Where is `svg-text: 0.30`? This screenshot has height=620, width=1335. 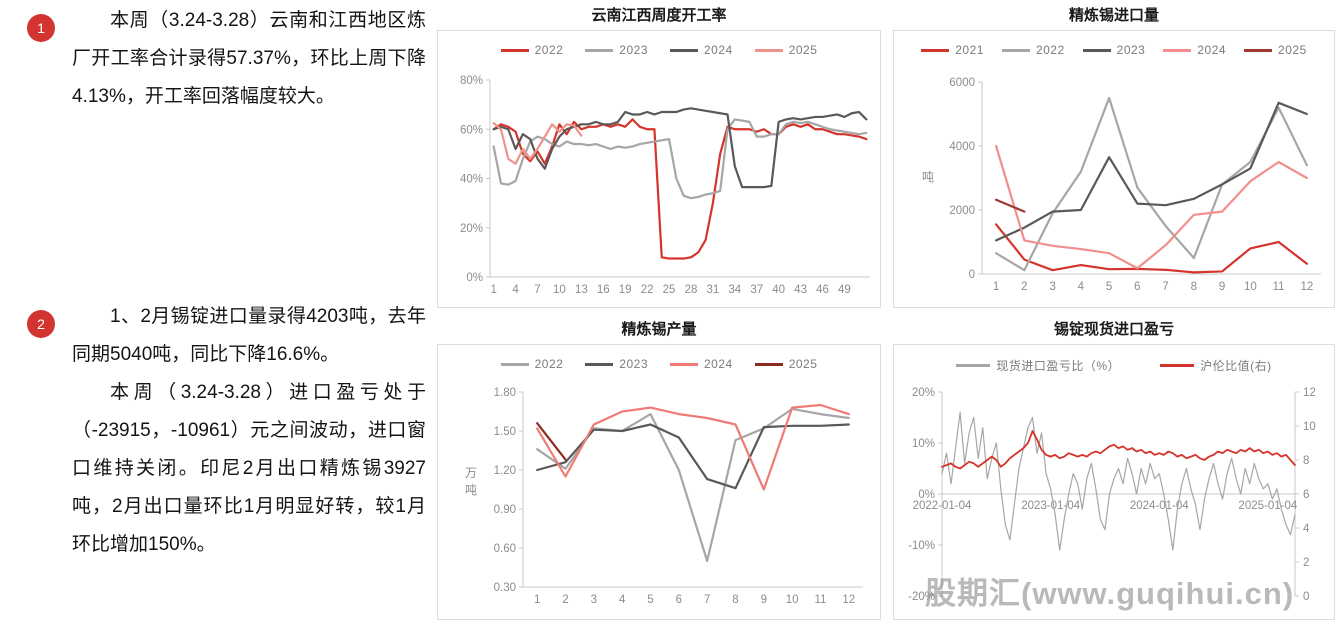
svg-text: 0.30 is located at coordinates (505, 588).